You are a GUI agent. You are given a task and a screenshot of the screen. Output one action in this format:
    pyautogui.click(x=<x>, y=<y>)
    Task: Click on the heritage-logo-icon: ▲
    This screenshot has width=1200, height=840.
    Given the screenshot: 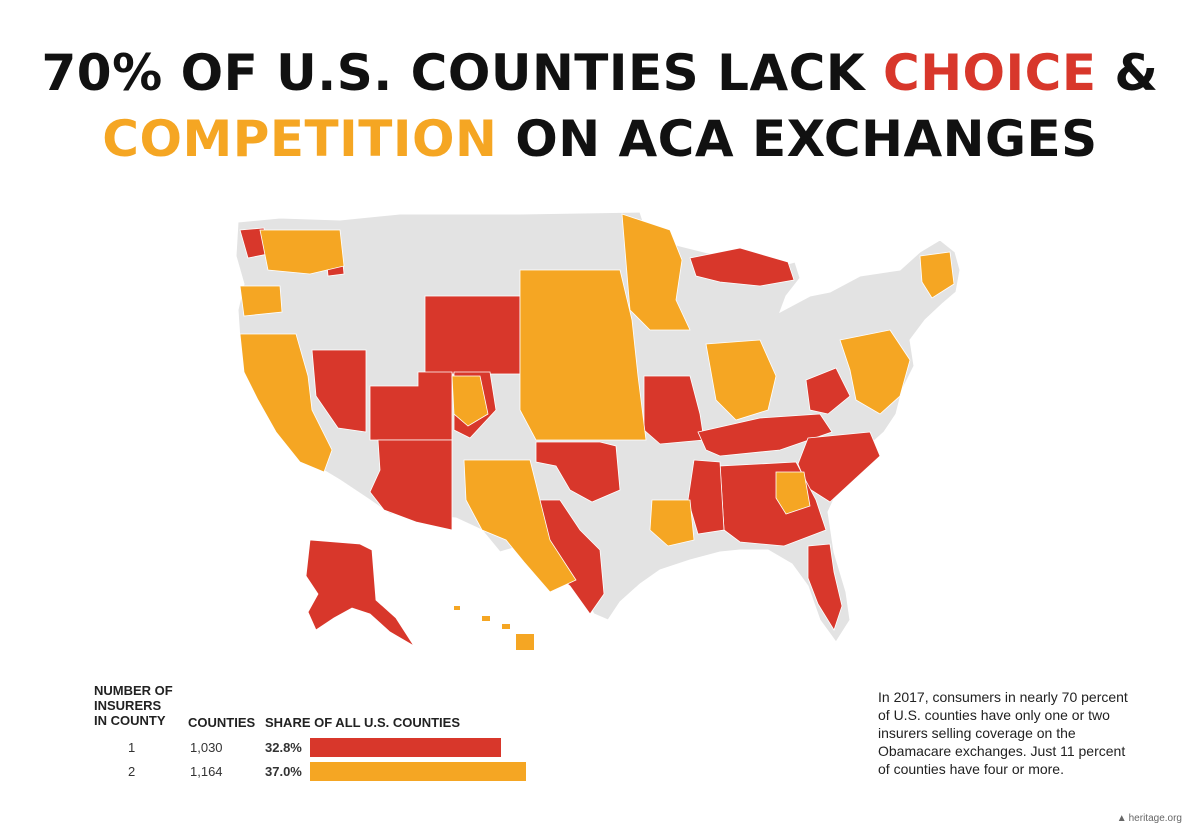 What is the action you would take?
    pyautogui.click(x=1121, y=818)
    